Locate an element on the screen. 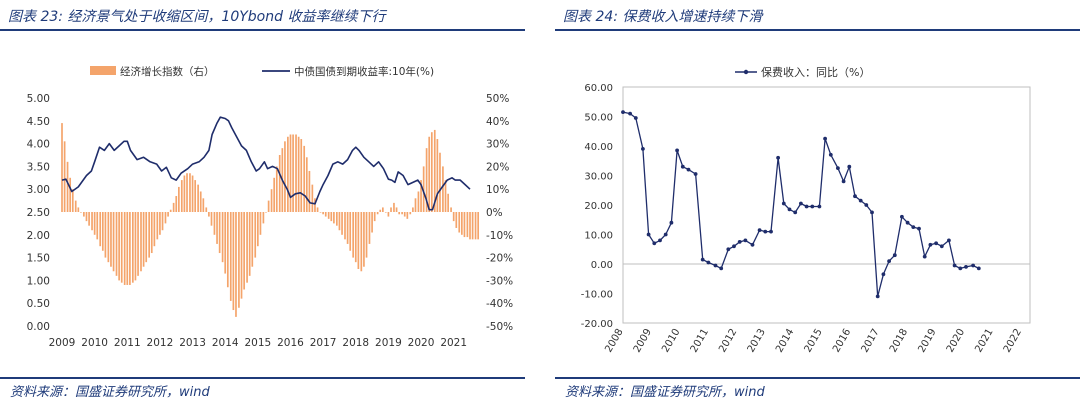 Image resolution: width=1080 pixels, height=409 pixels. y-right-tick-label: 40% is located at coordinates (497, 122).